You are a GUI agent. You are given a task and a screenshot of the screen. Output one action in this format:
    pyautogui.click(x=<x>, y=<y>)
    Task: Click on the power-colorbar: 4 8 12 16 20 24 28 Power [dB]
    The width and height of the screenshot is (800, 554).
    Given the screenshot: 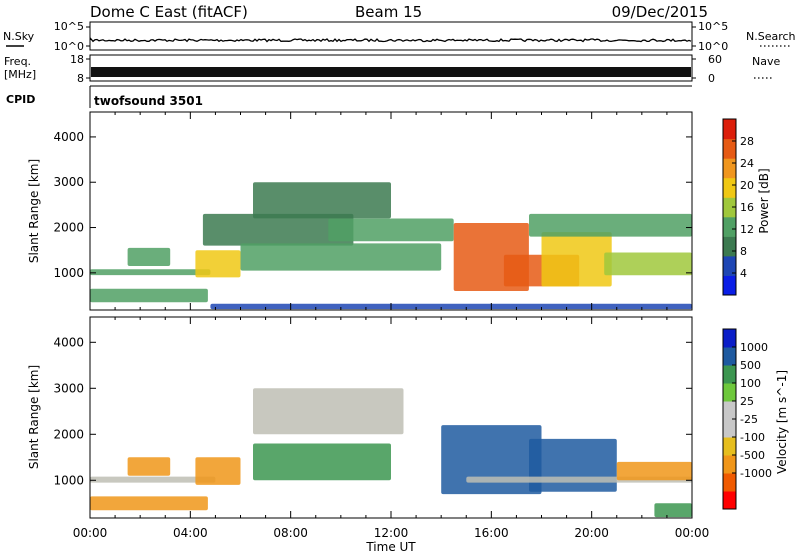 What is the action you would take?
    pyautogui.click(x=746, y=207)
    